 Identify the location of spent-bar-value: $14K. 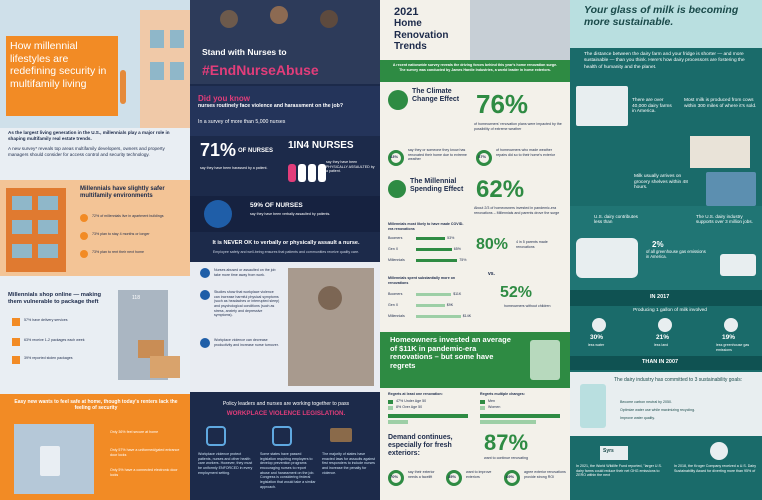
(467, 316).